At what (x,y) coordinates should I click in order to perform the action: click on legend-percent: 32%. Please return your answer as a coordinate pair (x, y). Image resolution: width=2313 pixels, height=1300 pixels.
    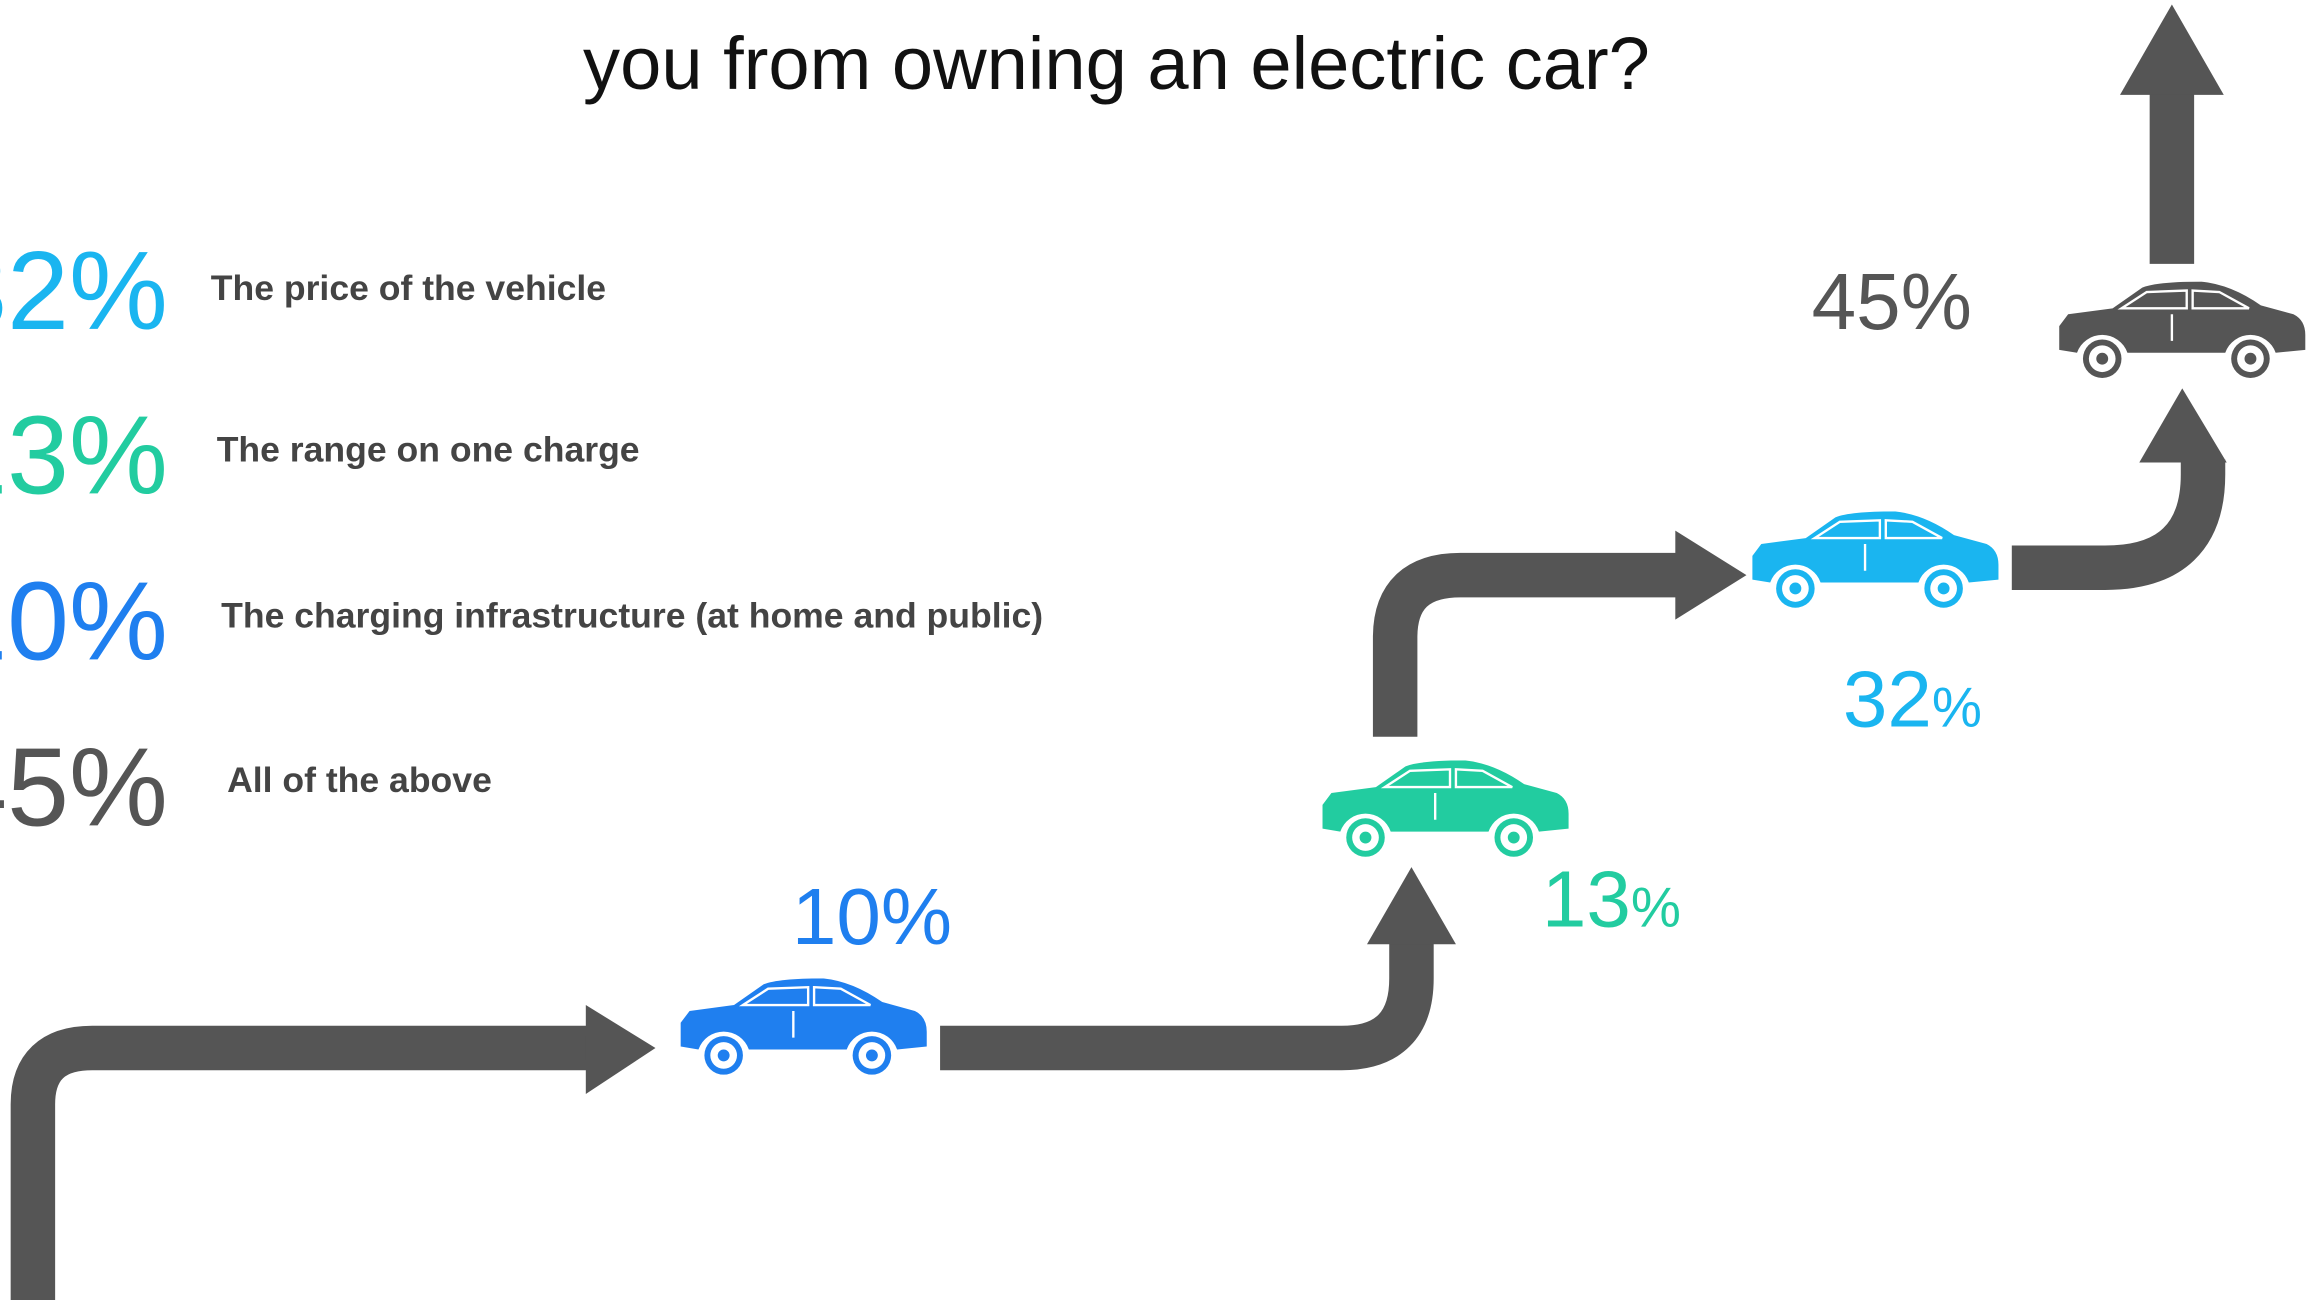
    Looking at the image, I should click on (84, 290).